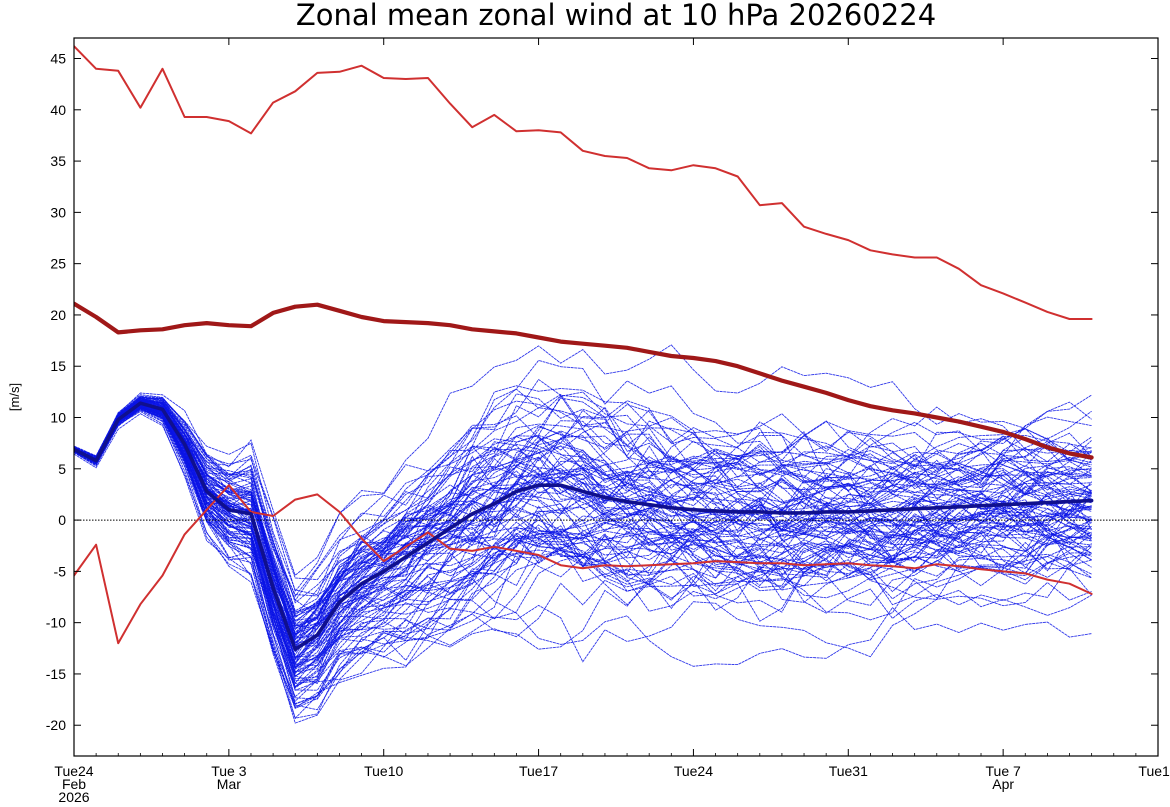  I want to click on x-tick-label: Tue10, so click(383, 771).